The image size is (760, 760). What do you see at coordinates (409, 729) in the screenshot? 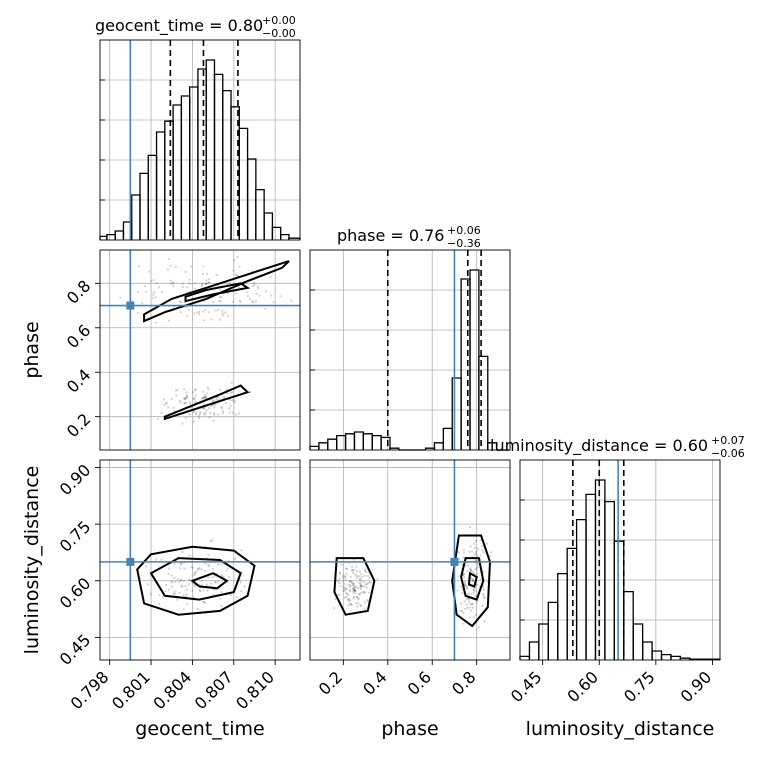
I see `x-axis-label-phase: phase` at bounding box center [409, 729].